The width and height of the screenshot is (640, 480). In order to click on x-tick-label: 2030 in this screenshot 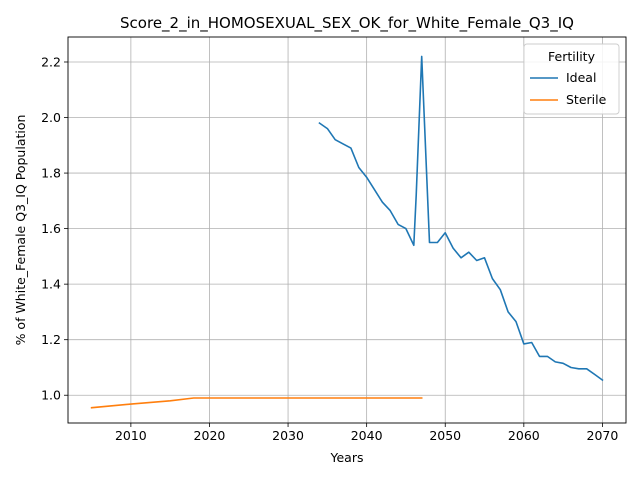, I will do `click(288, 435)`.